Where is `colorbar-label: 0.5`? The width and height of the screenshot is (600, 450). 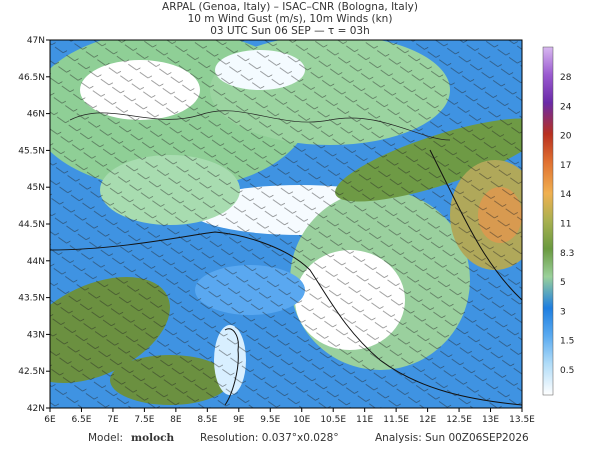 colorbar-label: 0.5 is located at coordinates (567, 371).